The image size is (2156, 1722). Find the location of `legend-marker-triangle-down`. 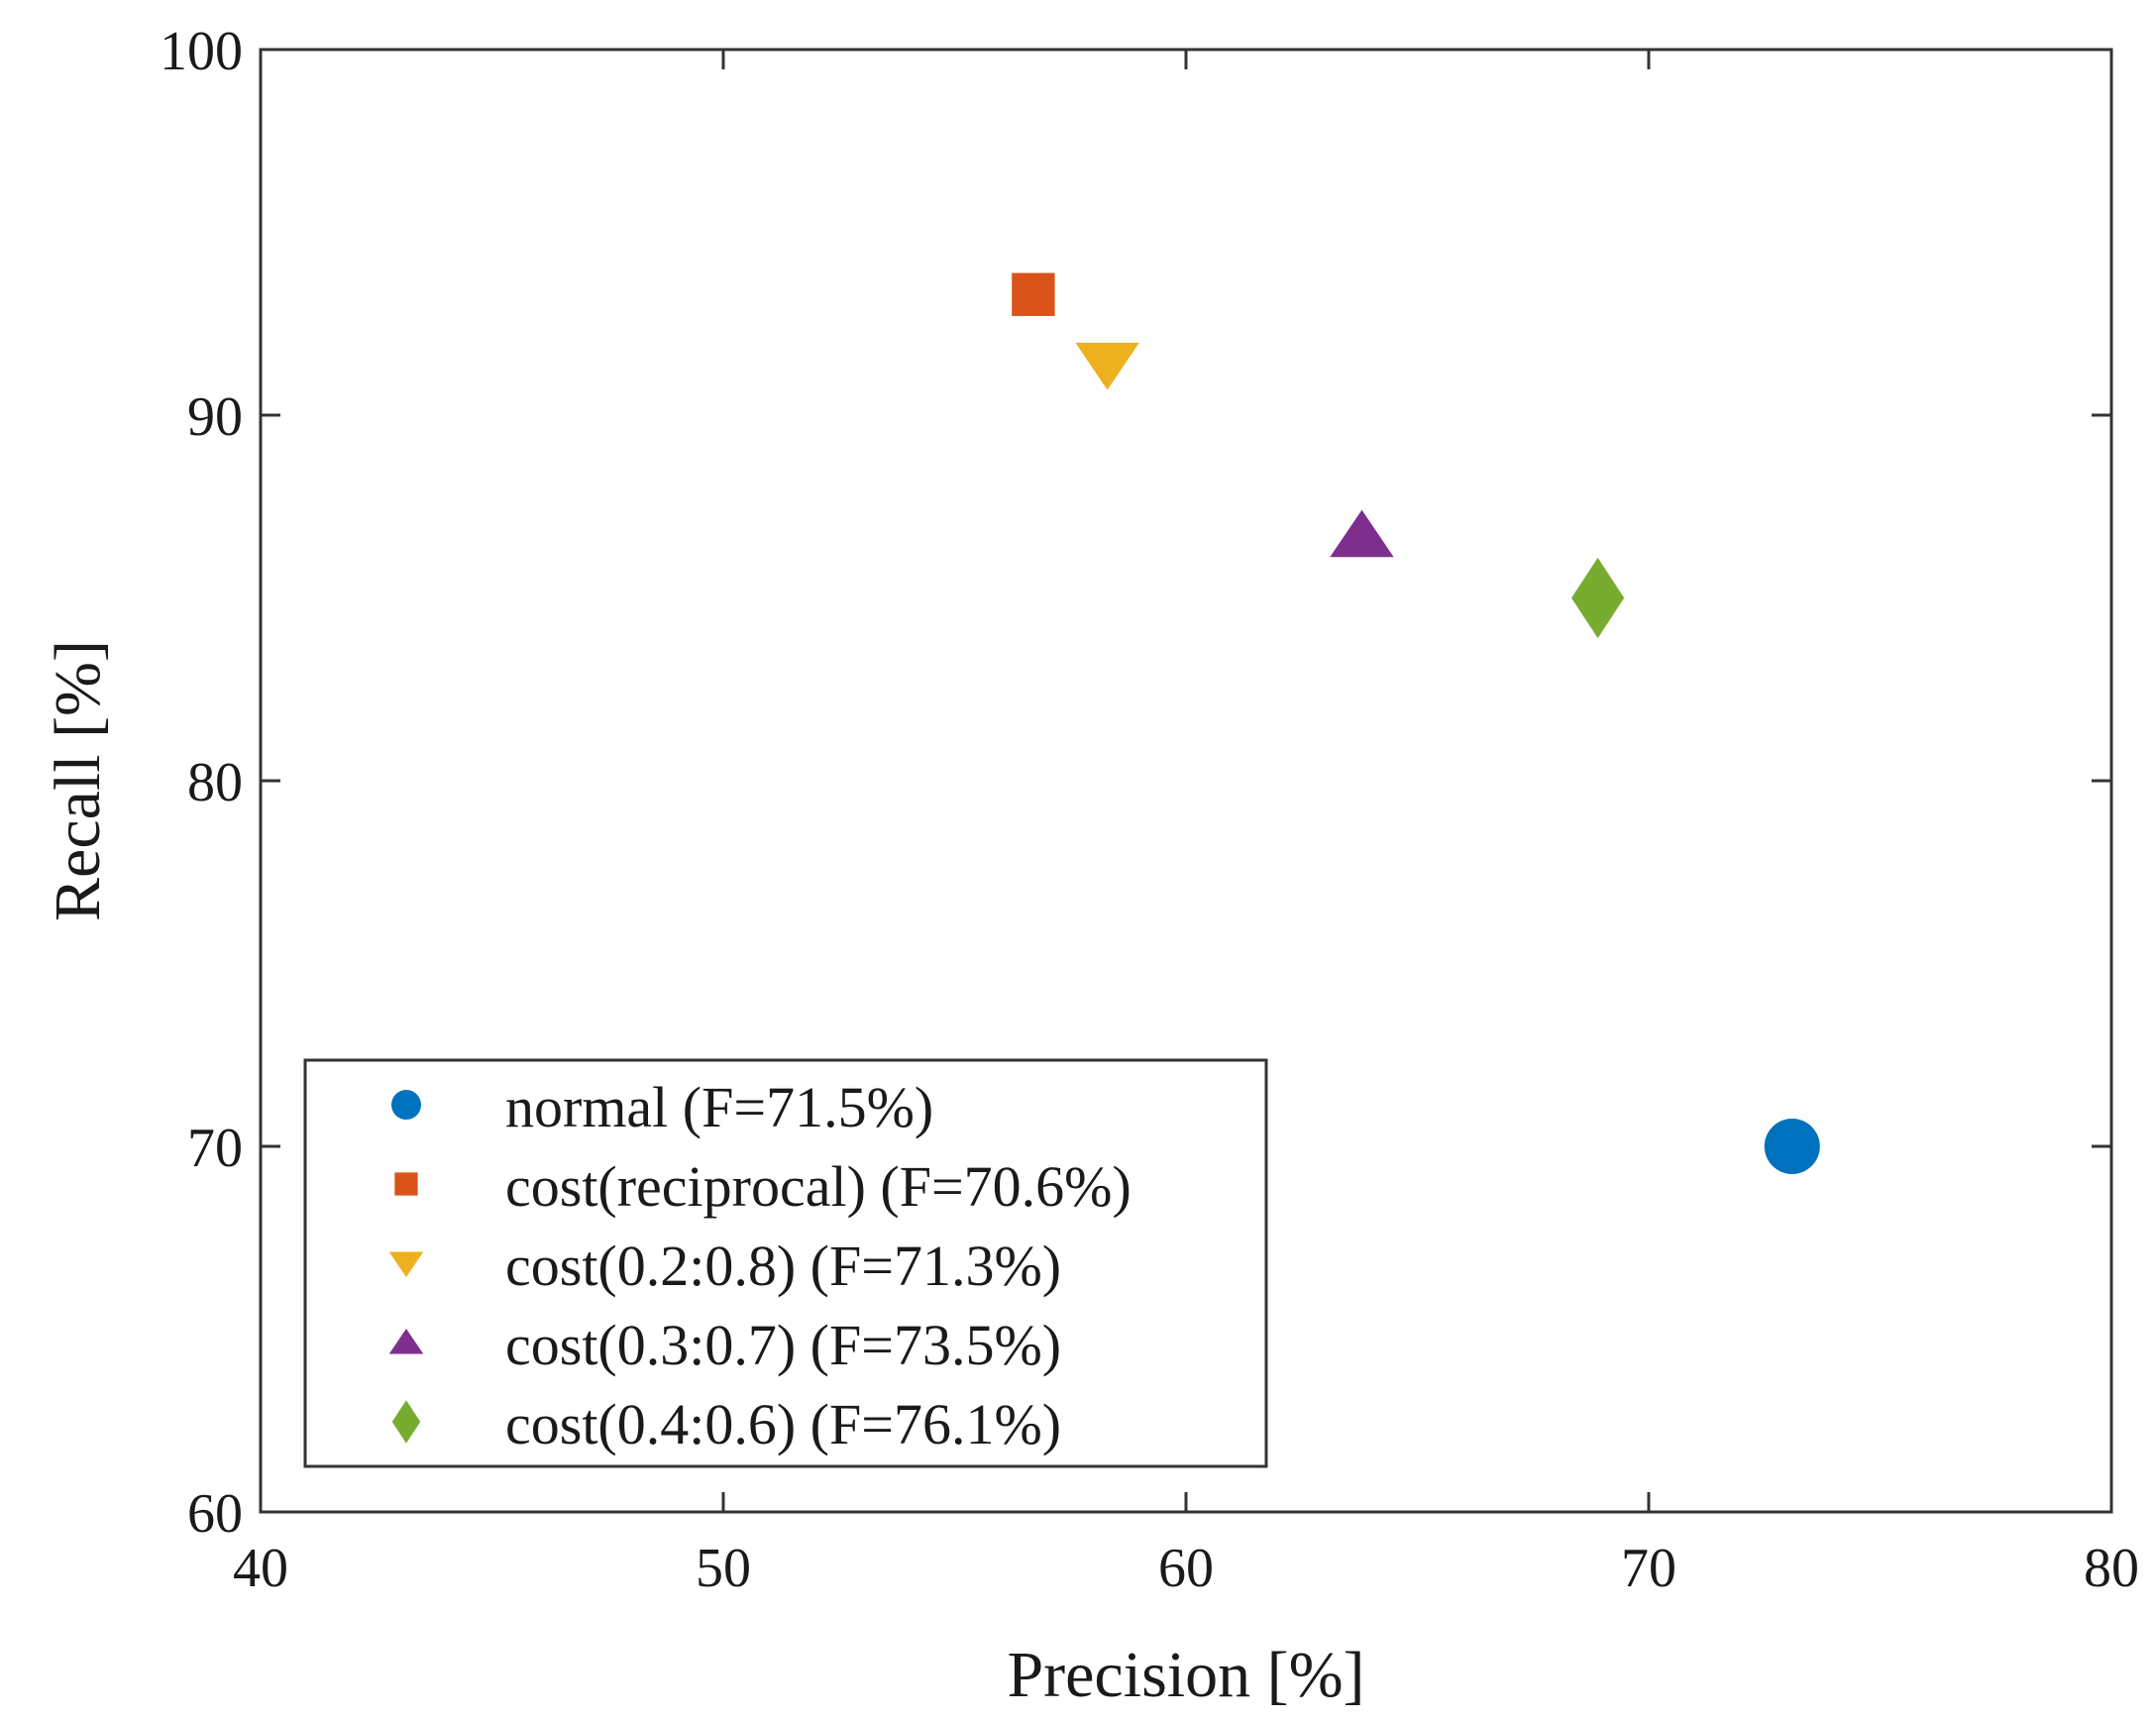

legend-marker-triangle-down is located at coordinates (406, 1264).